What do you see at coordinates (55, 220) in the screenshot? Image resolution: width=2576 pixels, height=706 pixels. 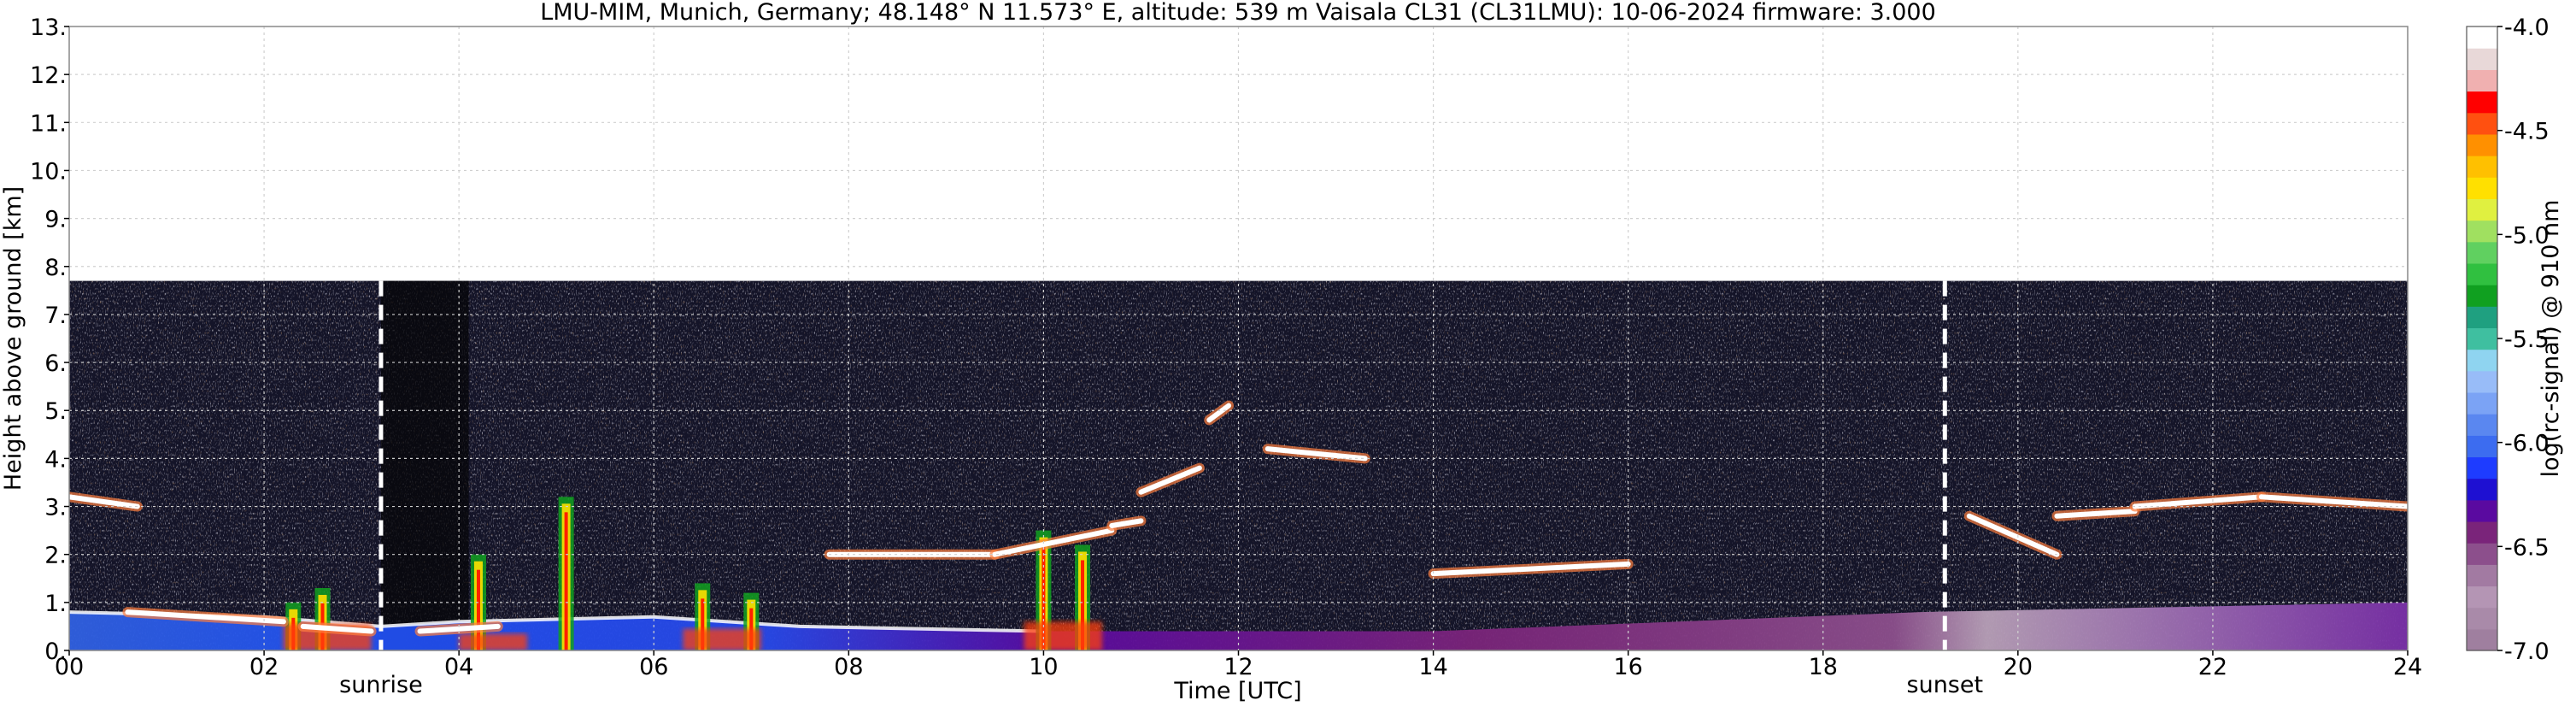 I see `y-tick-label: 9.` at bounding box center [55, 220].